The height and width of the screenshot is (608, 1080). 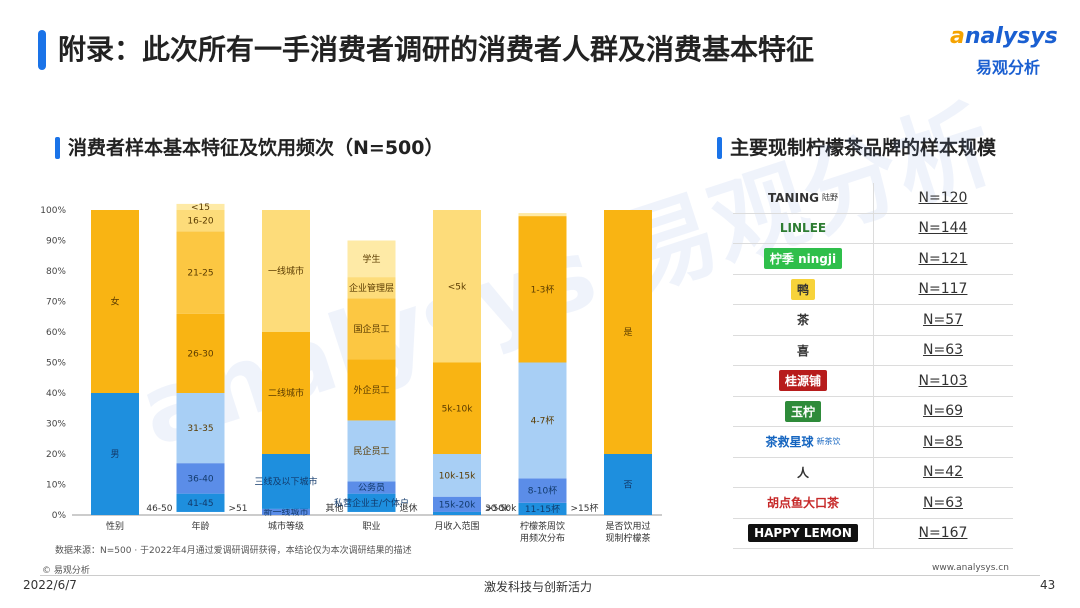 What do you see at coordinates (802, 289) in the screenshot?
I see `brand-name: 鸭` at bounding box center [802, 289].